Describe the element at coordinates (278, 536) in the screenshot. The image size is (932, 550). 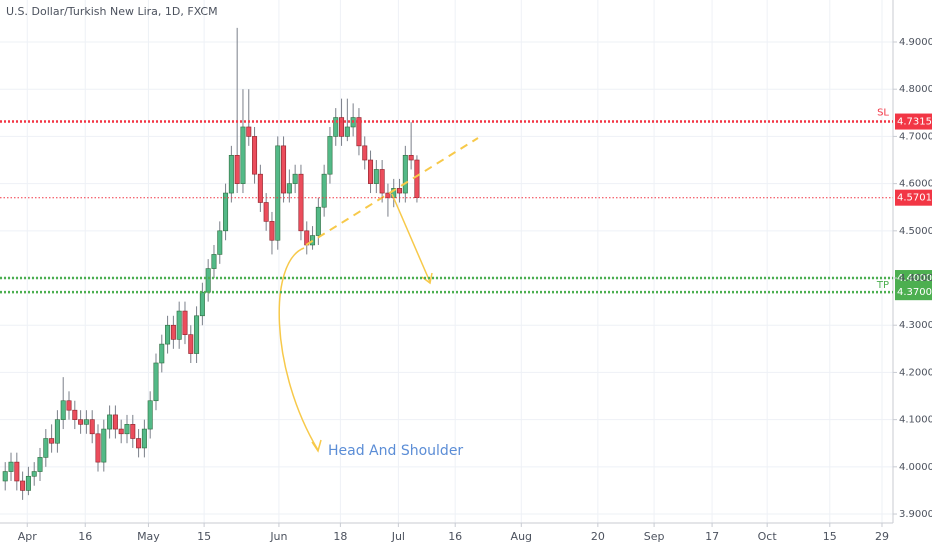
I see `x-tick-label: Jun` at that location.